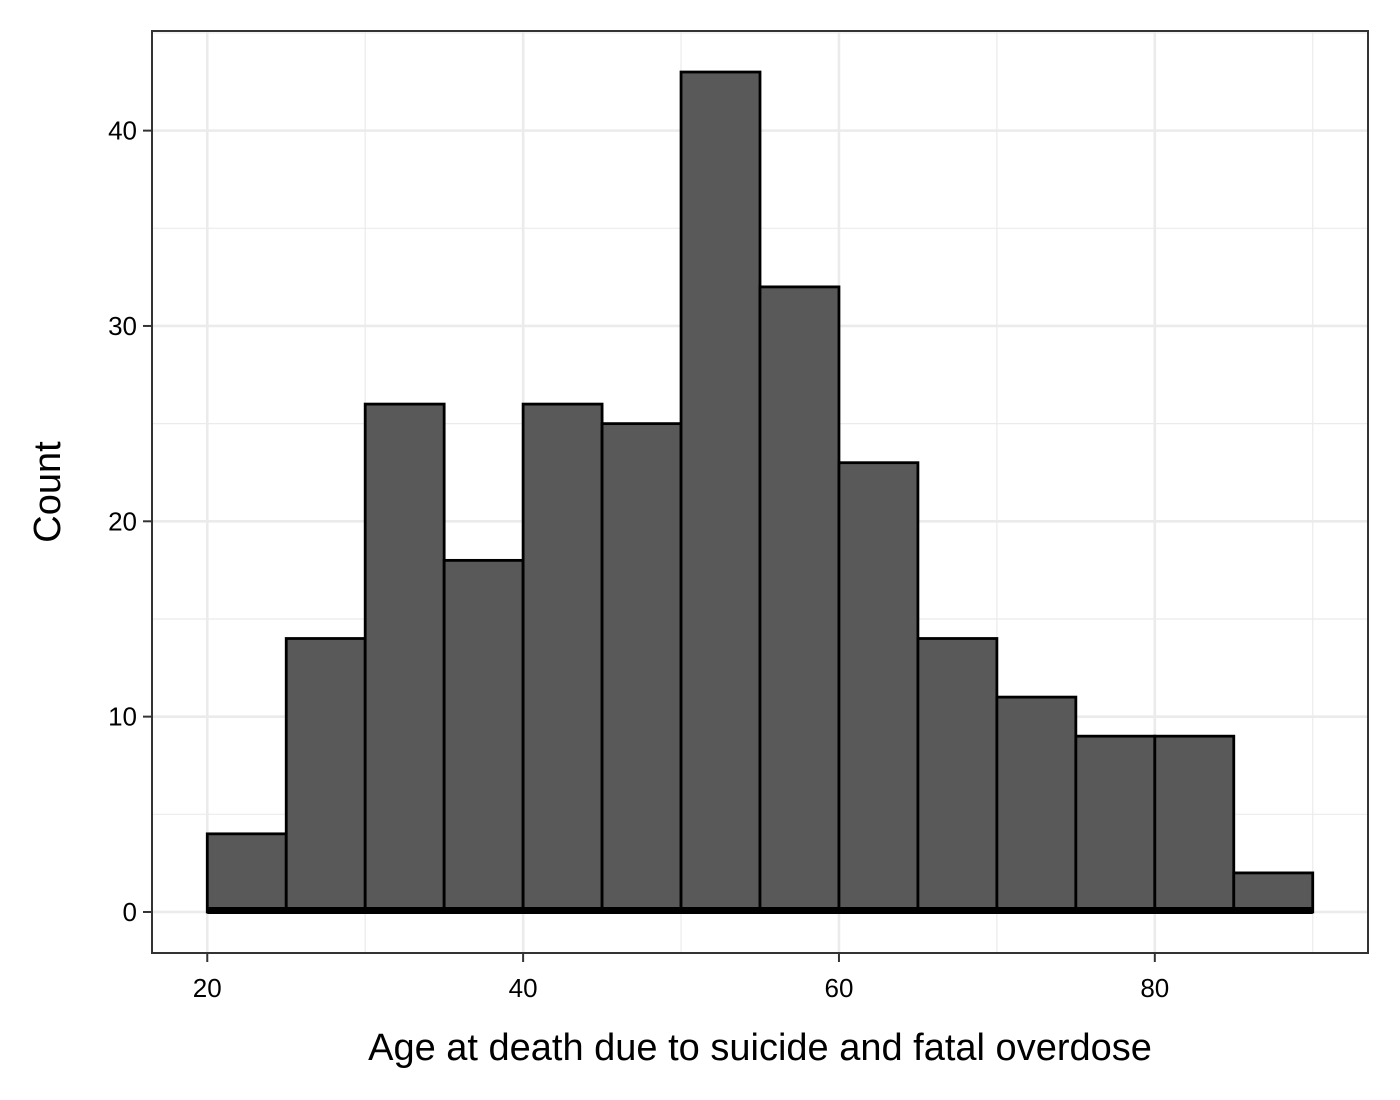 Image resolution: width=1400 pixels, height=1100 pixels. What do you see at coordinates (839, 988) in the screenshot?
I see `x-tick-label: 60` at bounding box center [839, 988].